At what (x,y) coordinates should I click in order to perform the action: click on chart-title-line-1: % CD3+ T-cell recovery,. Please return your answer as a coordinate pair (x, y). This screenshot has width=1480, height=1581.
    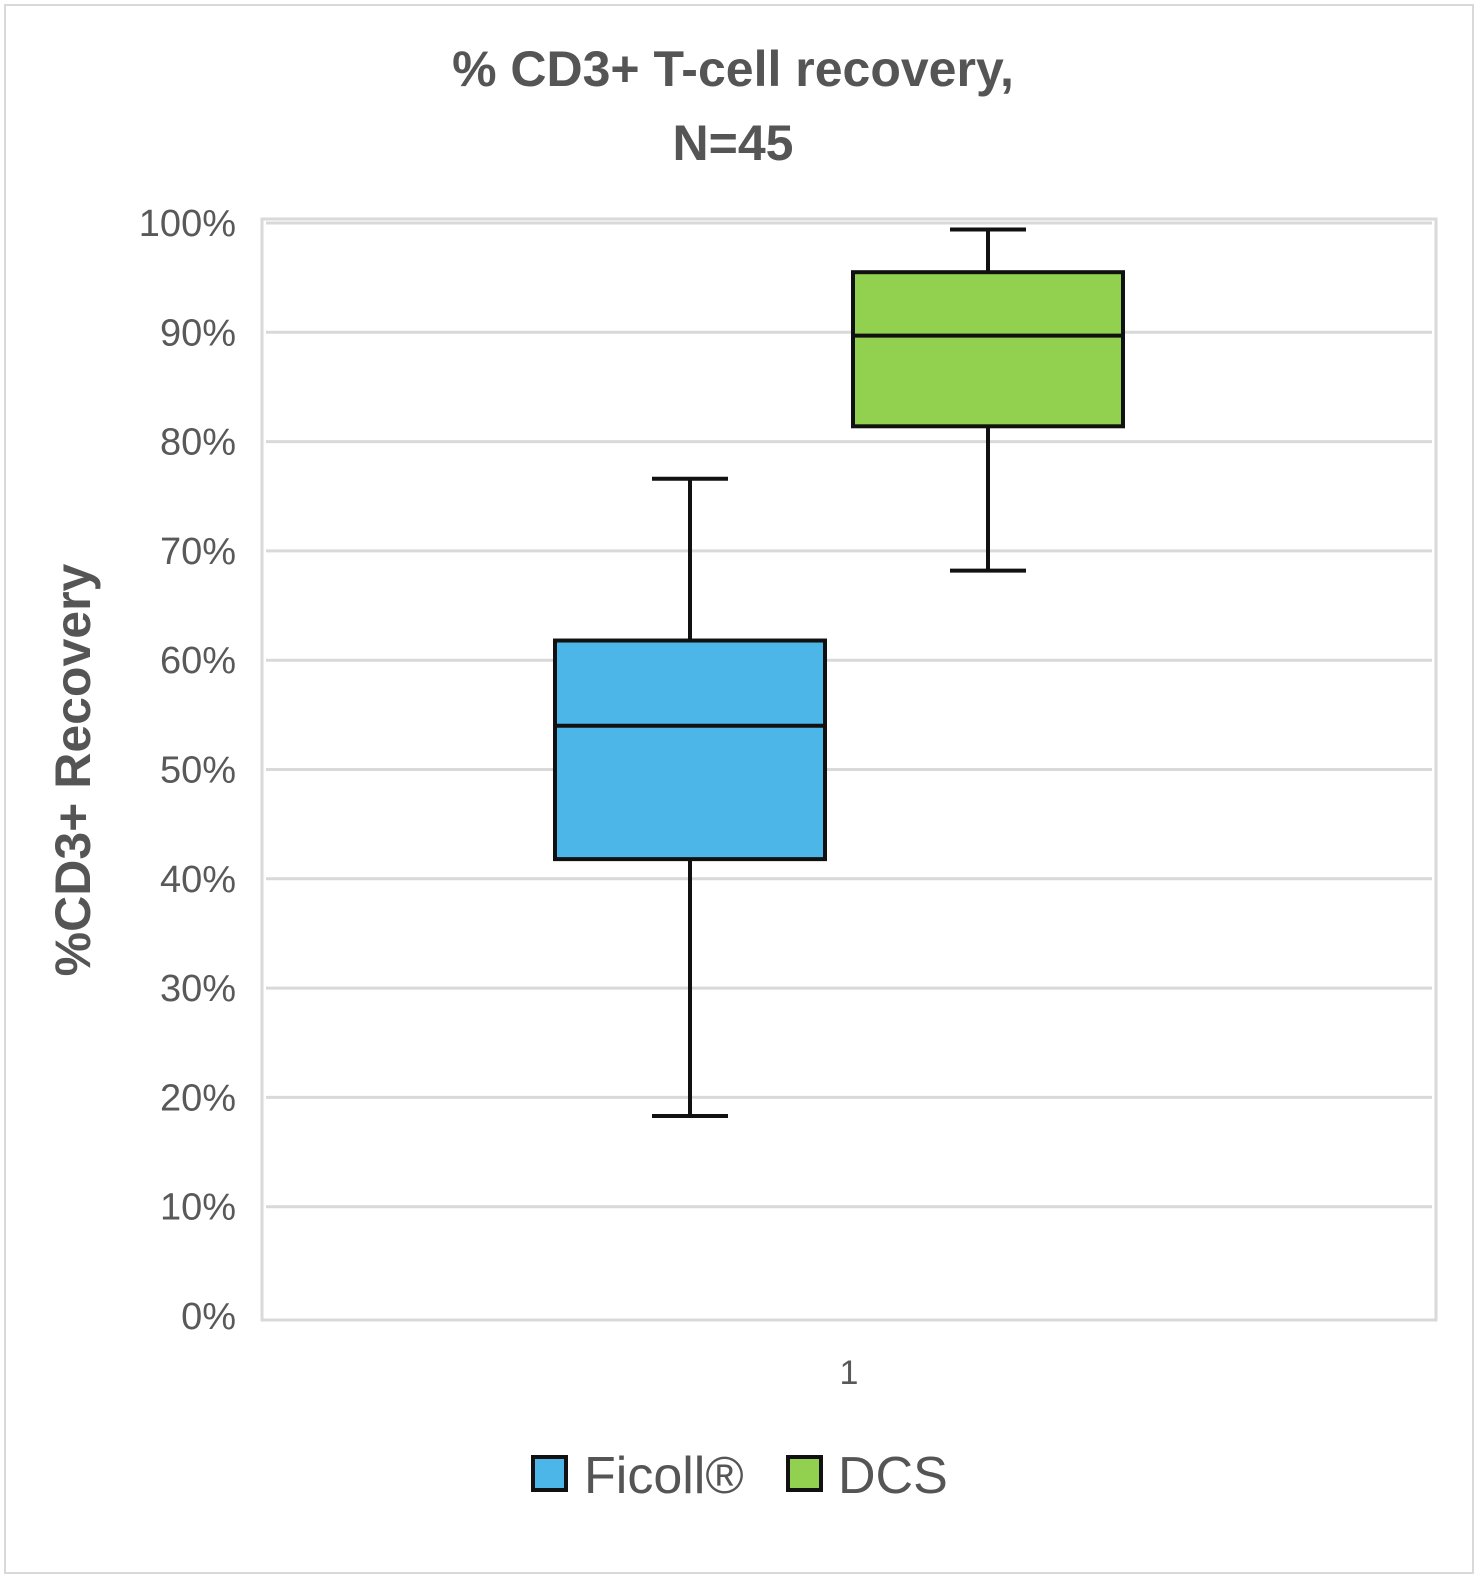
    Looking at the image, I should click on (733, 69).